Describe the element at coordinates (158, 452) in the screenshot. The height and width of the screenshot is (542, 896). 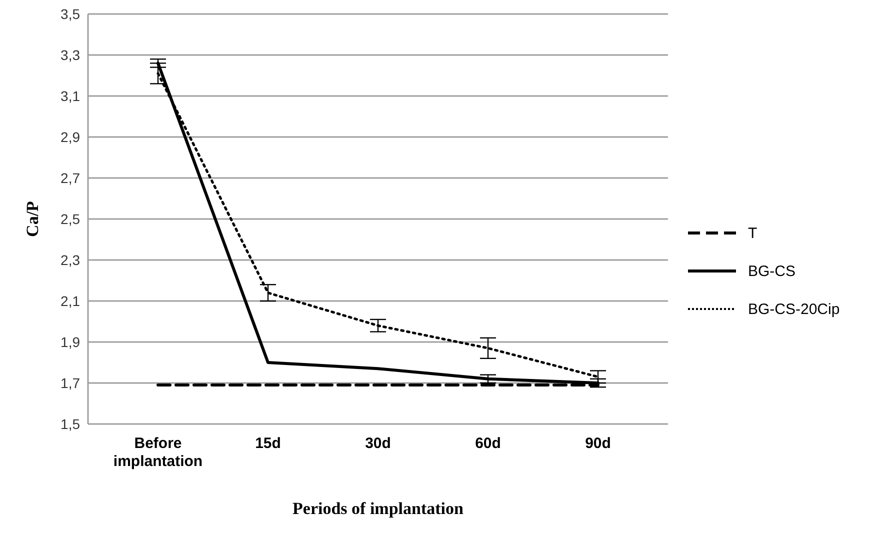
I see `x-tick-label: Before implantation` at that location.